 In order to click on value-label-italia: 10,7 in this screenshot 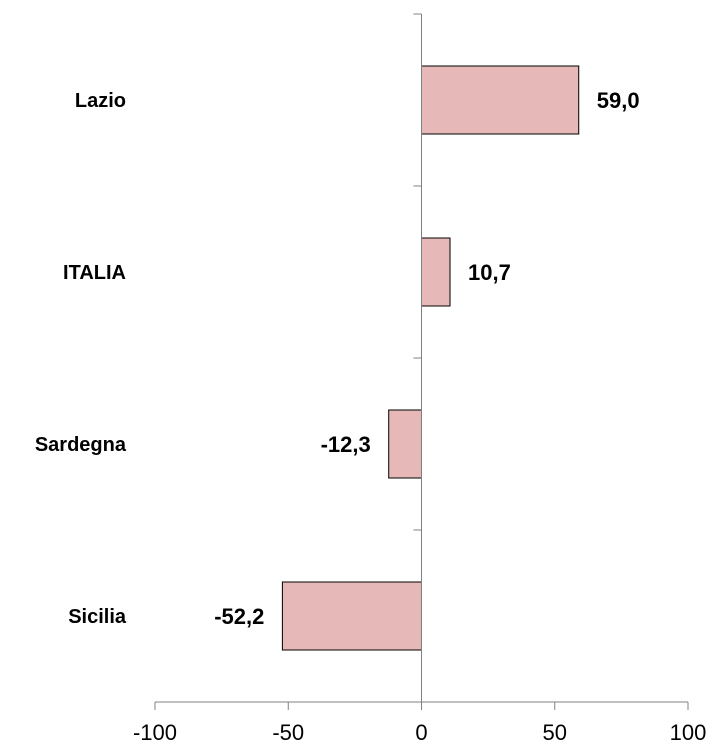, I will do `click(489, 272)`.